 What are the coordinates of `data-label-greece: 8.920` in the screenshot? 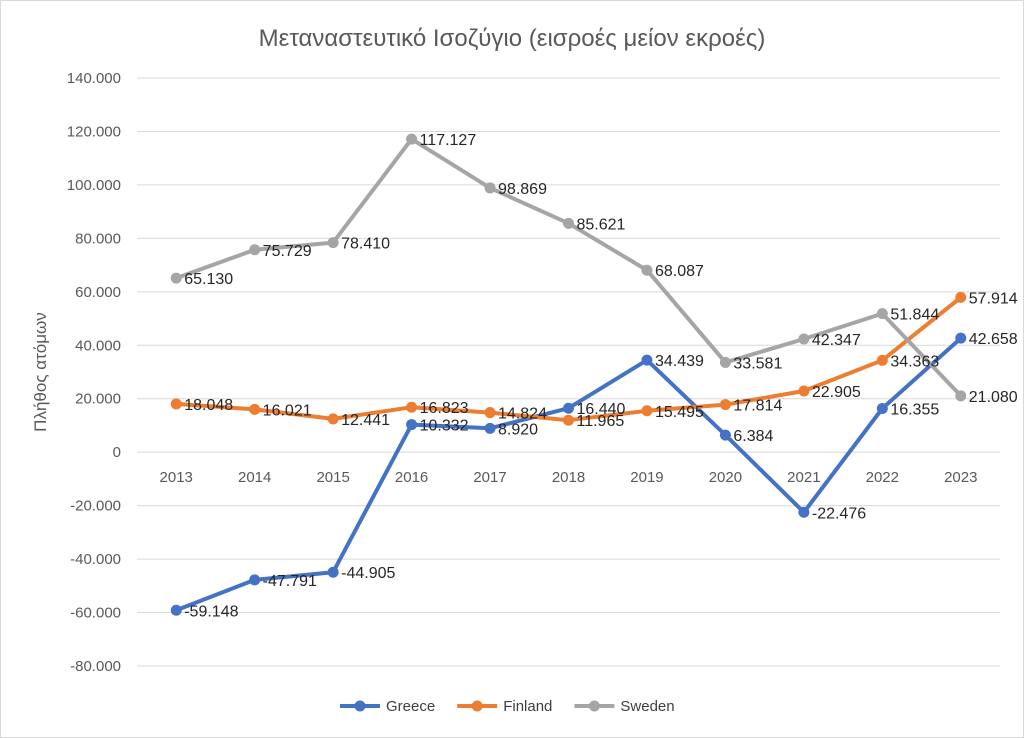 It's located at (518, 429).